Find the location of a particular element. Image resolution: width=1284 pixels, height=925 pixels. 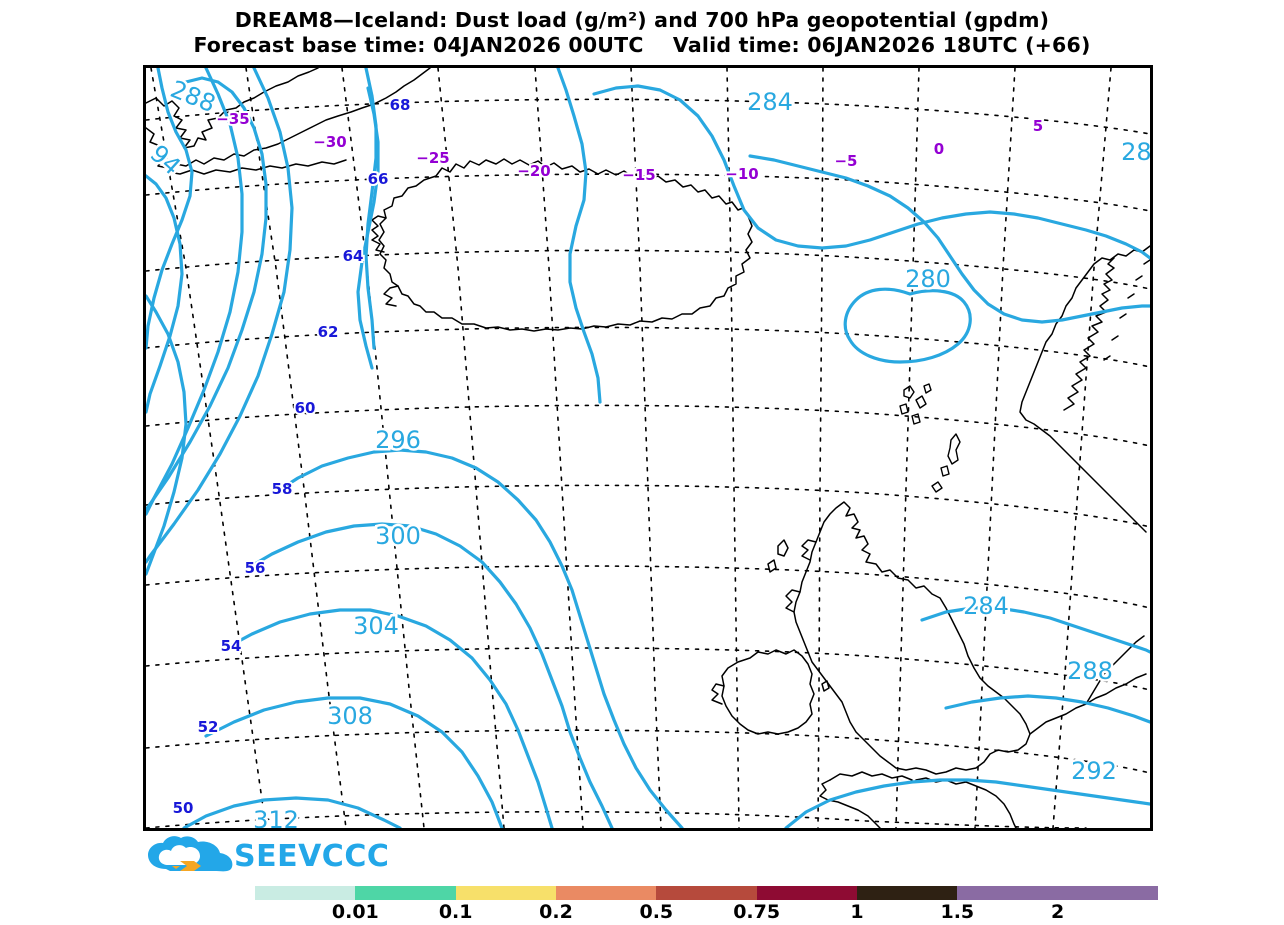

coastline-iceland-fjord-w is located at coordinates (391, 296).